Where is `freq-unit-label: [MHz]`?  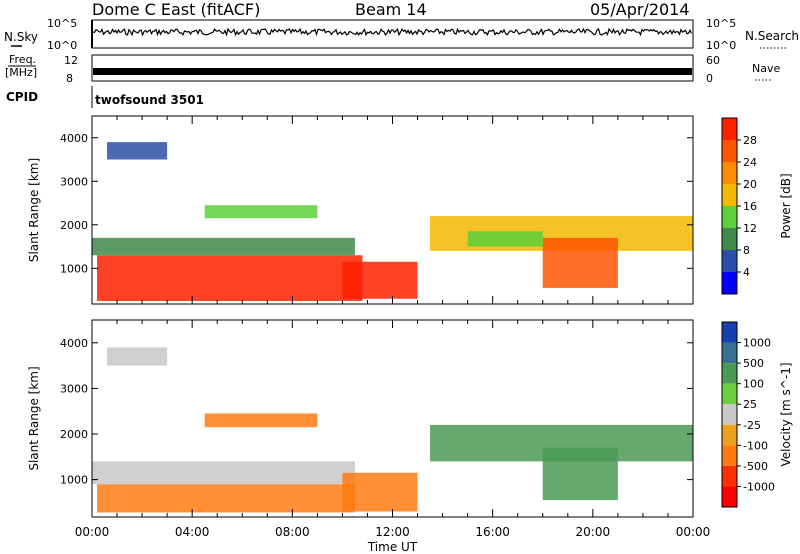 freq-unit-label: [MHz] is located at coordinates (21, 72).